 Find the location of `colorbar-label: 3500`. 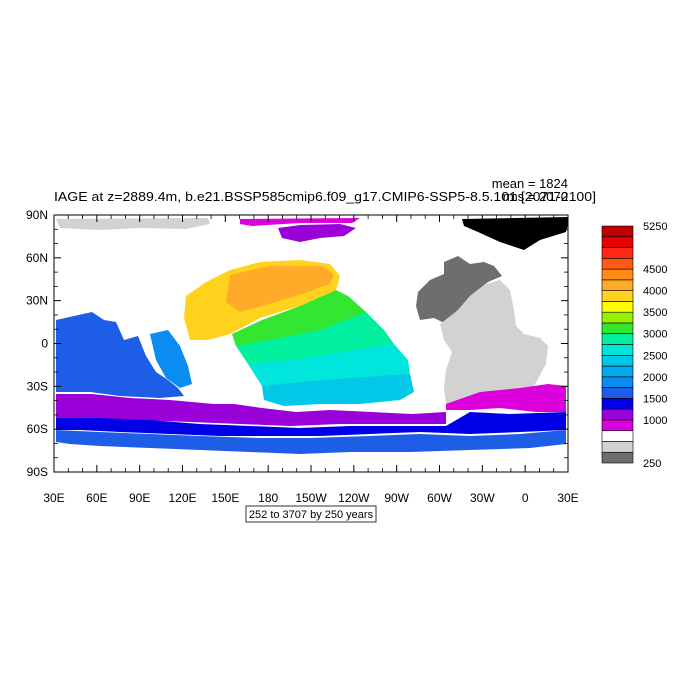

colorbar-label: 3500 is located at coordinates (655, 313).